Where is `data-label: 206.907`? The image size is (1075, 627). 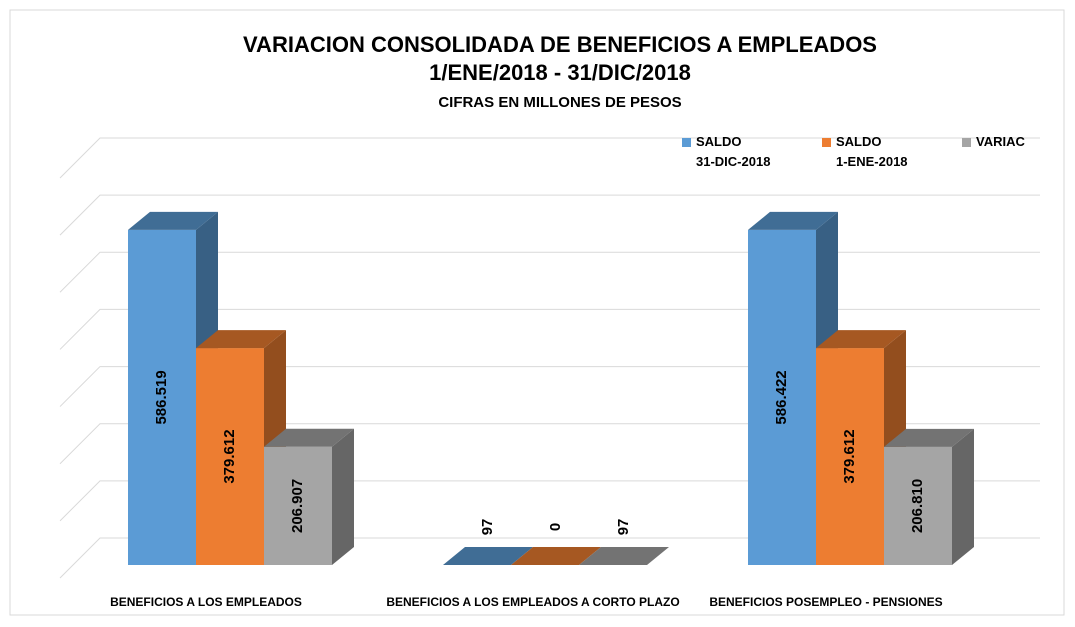 data-label: 206.907 is located at coordinates (297, 506).